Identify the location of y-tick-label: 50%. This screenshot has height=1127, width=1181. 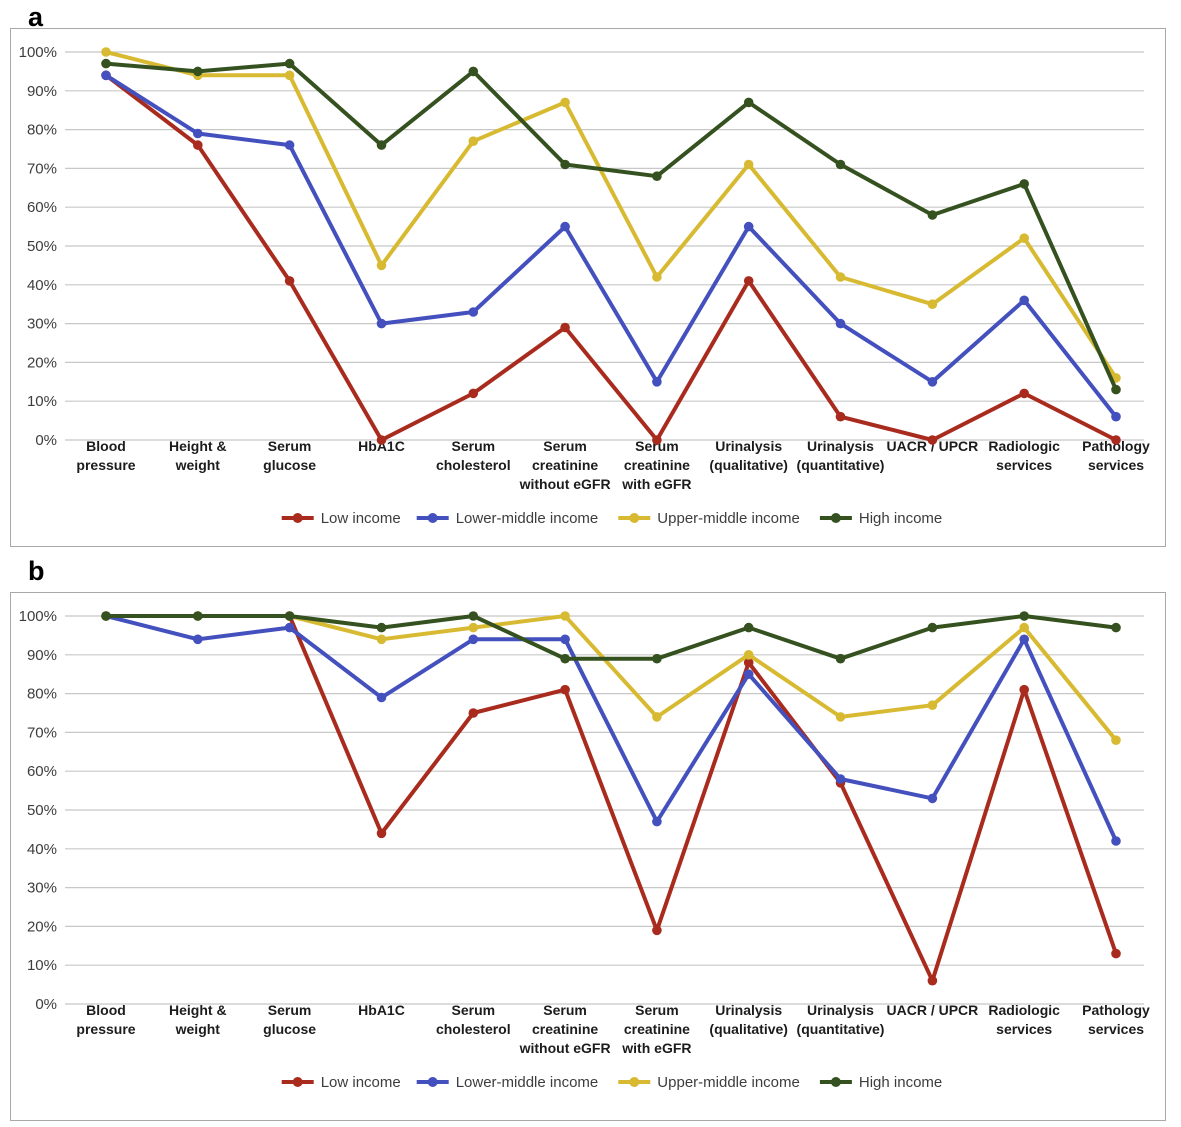
(42, 246).